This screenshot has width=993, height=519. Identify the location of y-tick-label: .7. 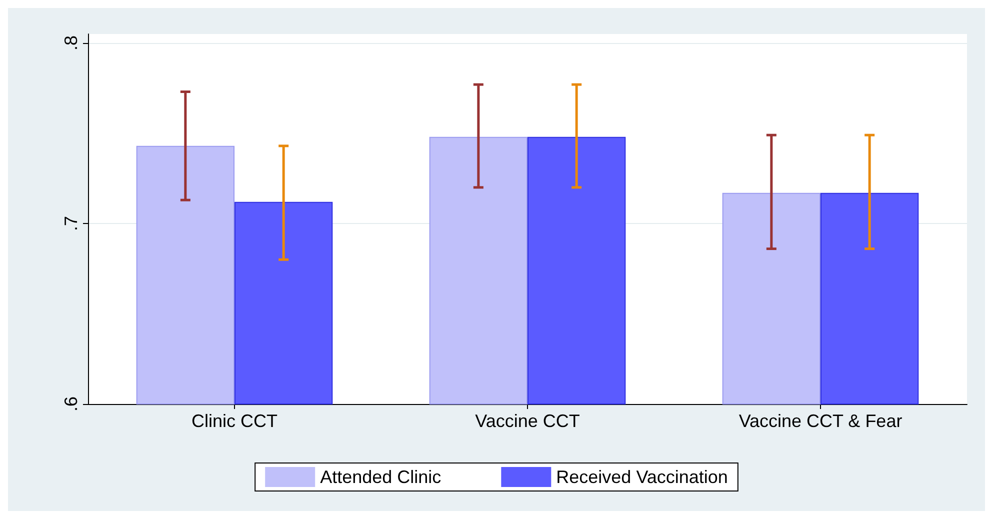
(71, 224).